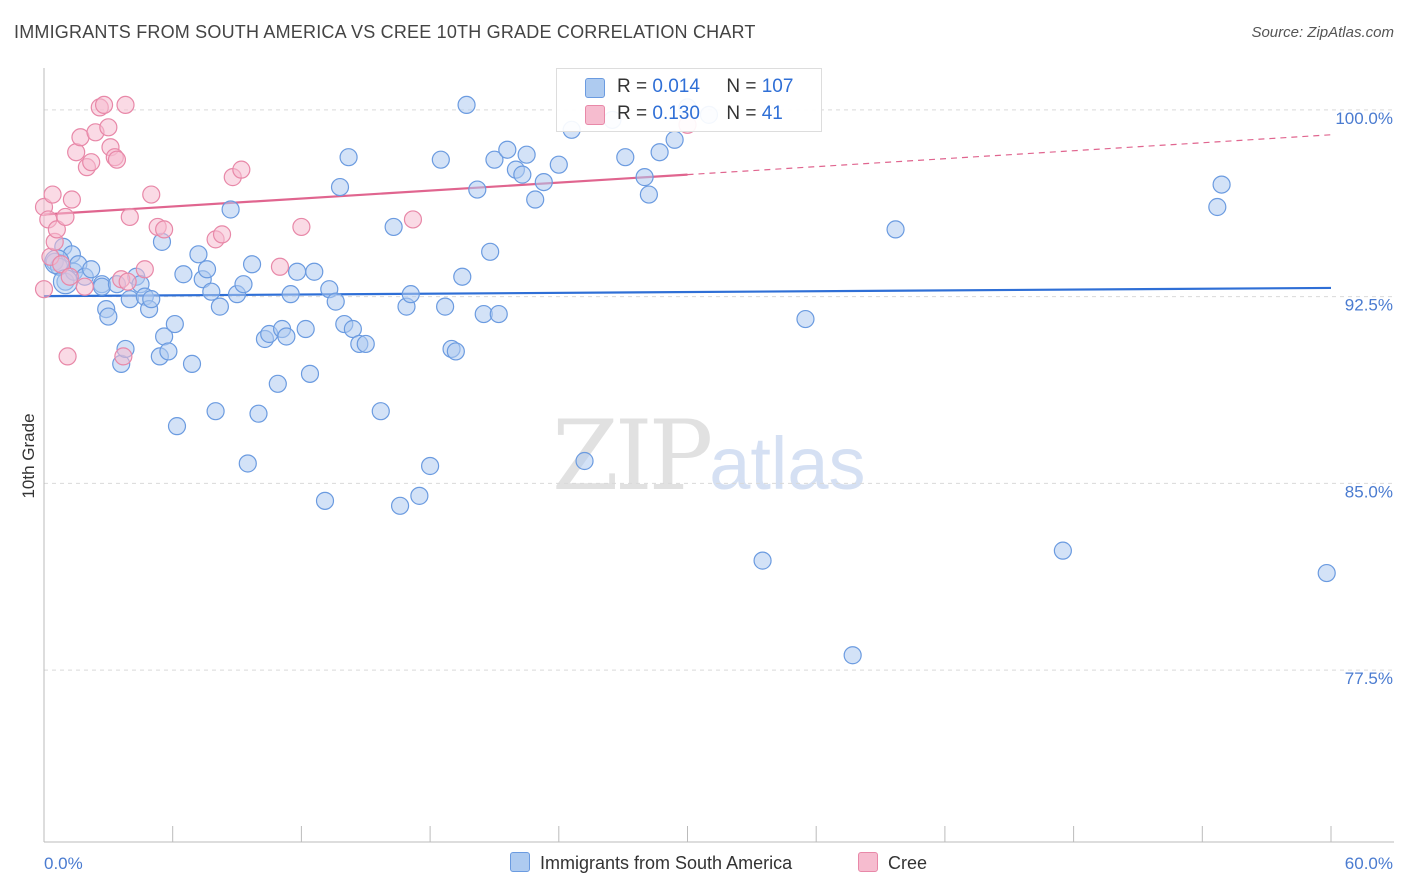  I want to click on y-tick-label: 92.5%, so click(1369, 305).